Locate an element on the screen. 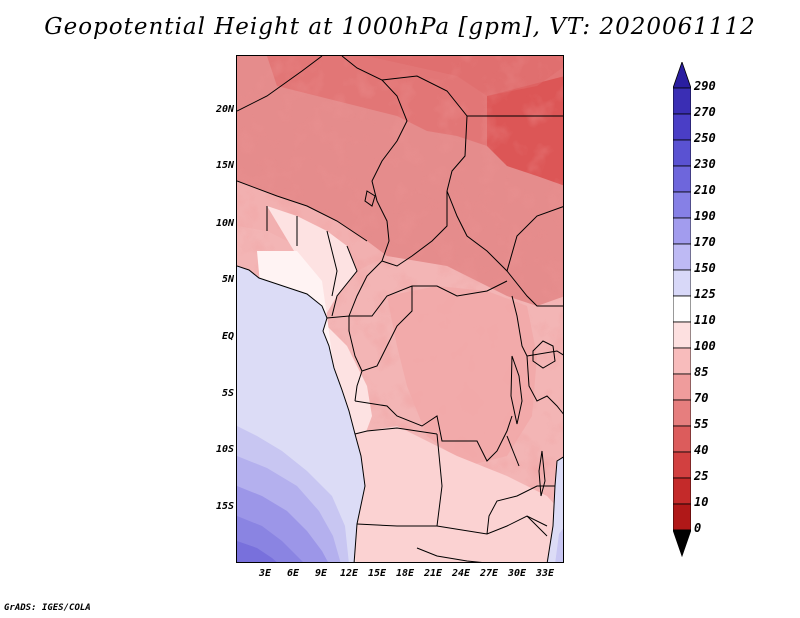 The image size is (800, 618). colorbar-label-110: 110 is located at coordinates (705, 320).